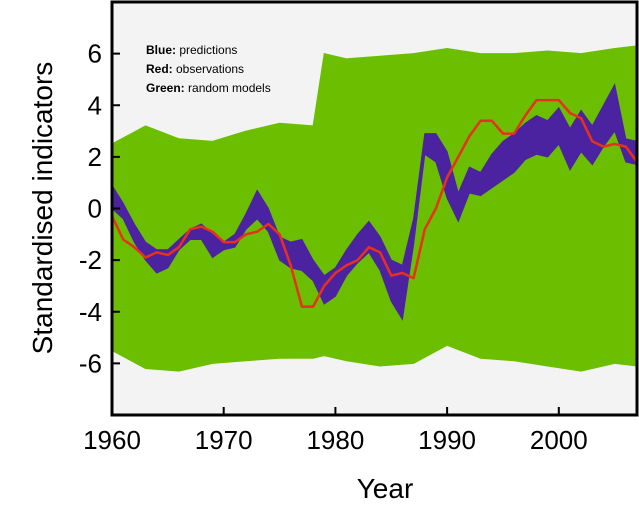  I want to click on legend-key-predictions: Blue:, so click(161, 50).